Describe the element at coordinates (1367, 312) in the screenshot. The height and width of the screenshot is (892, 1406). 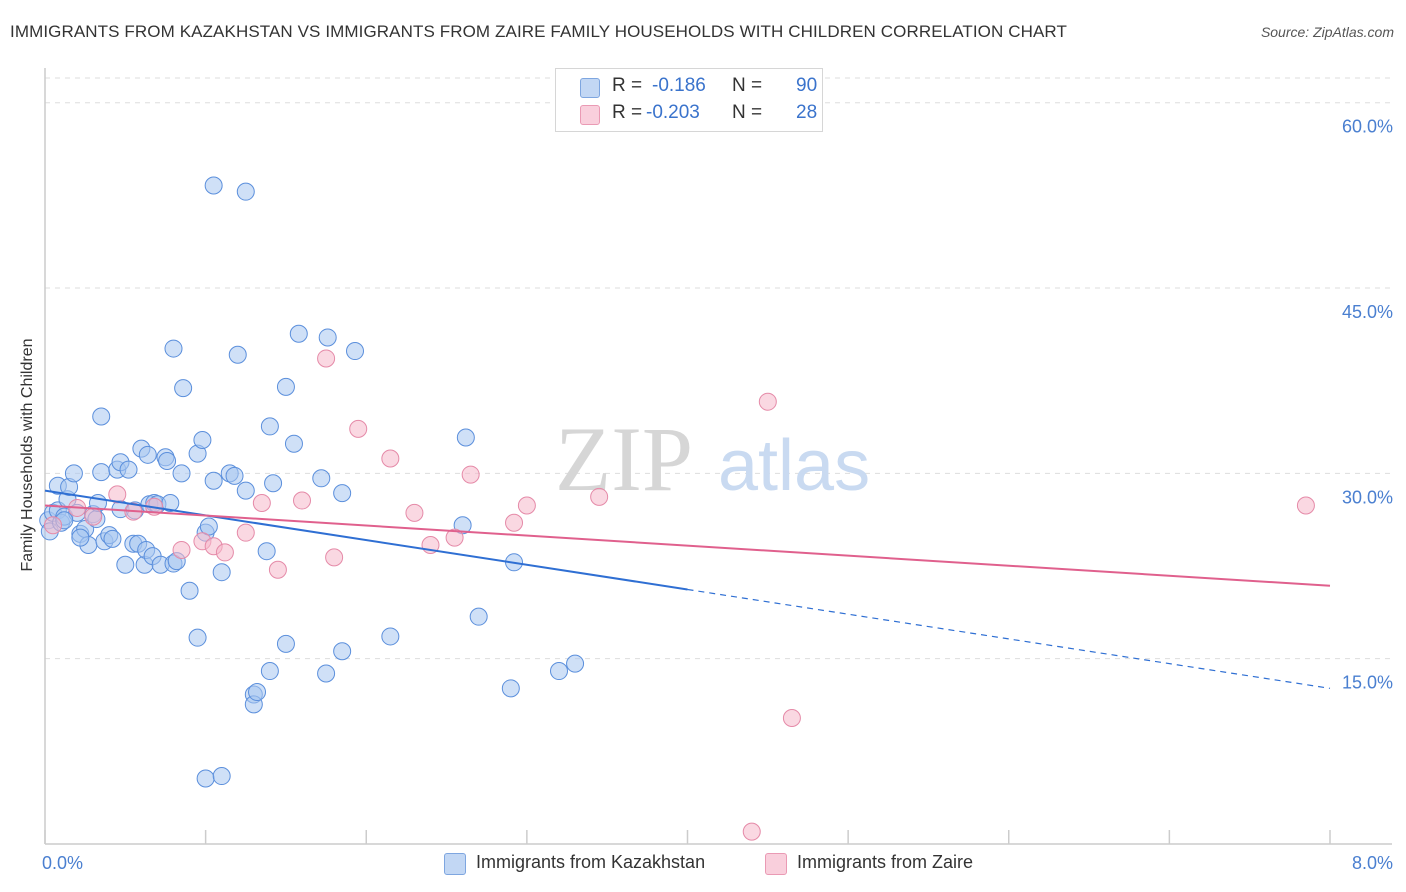
I see `y-tick-label: 45.0%` at that location.